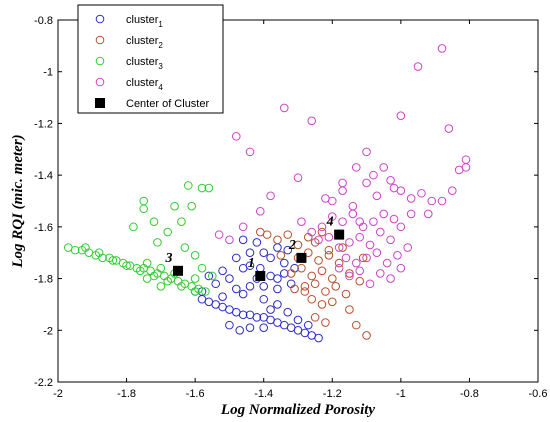  What do you see at coordinates (58, 394) in the screenshot?
I see `x-tick-label: -2` at bounding box center [58, 394].